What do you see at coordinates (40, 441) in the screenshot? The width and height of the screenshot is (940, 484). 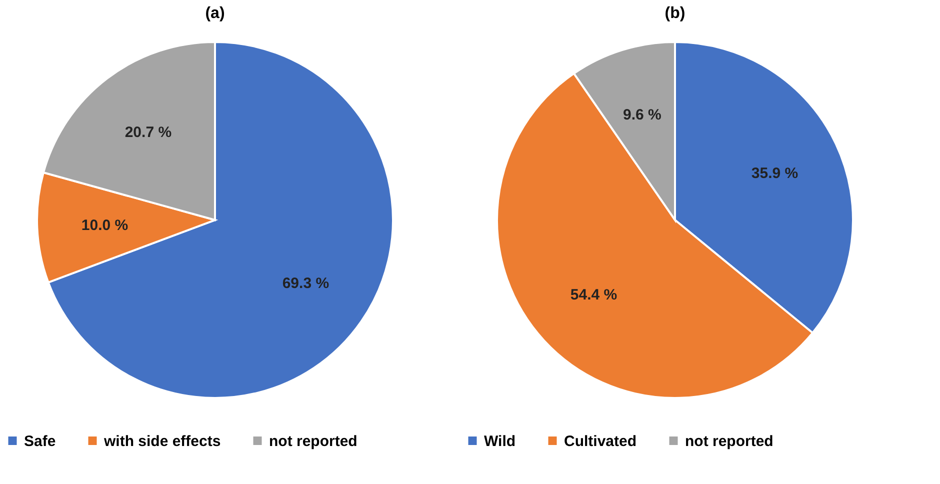 I see `legend-label: Safe` at bounding box center [40, 441].